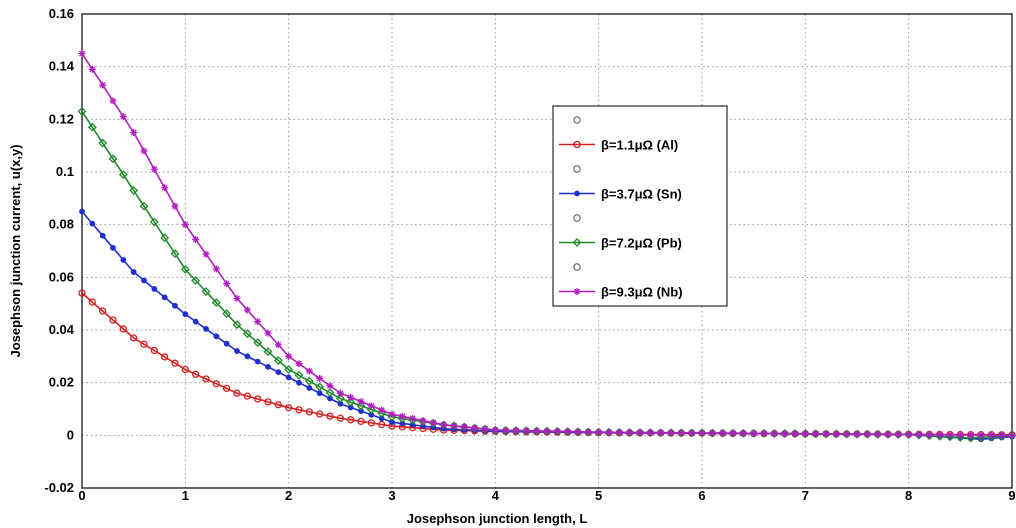  What do you see at coordinates (185, 495) in the screenshot?
I see `x-tick-label: 1` at bounding box center [185, 495].